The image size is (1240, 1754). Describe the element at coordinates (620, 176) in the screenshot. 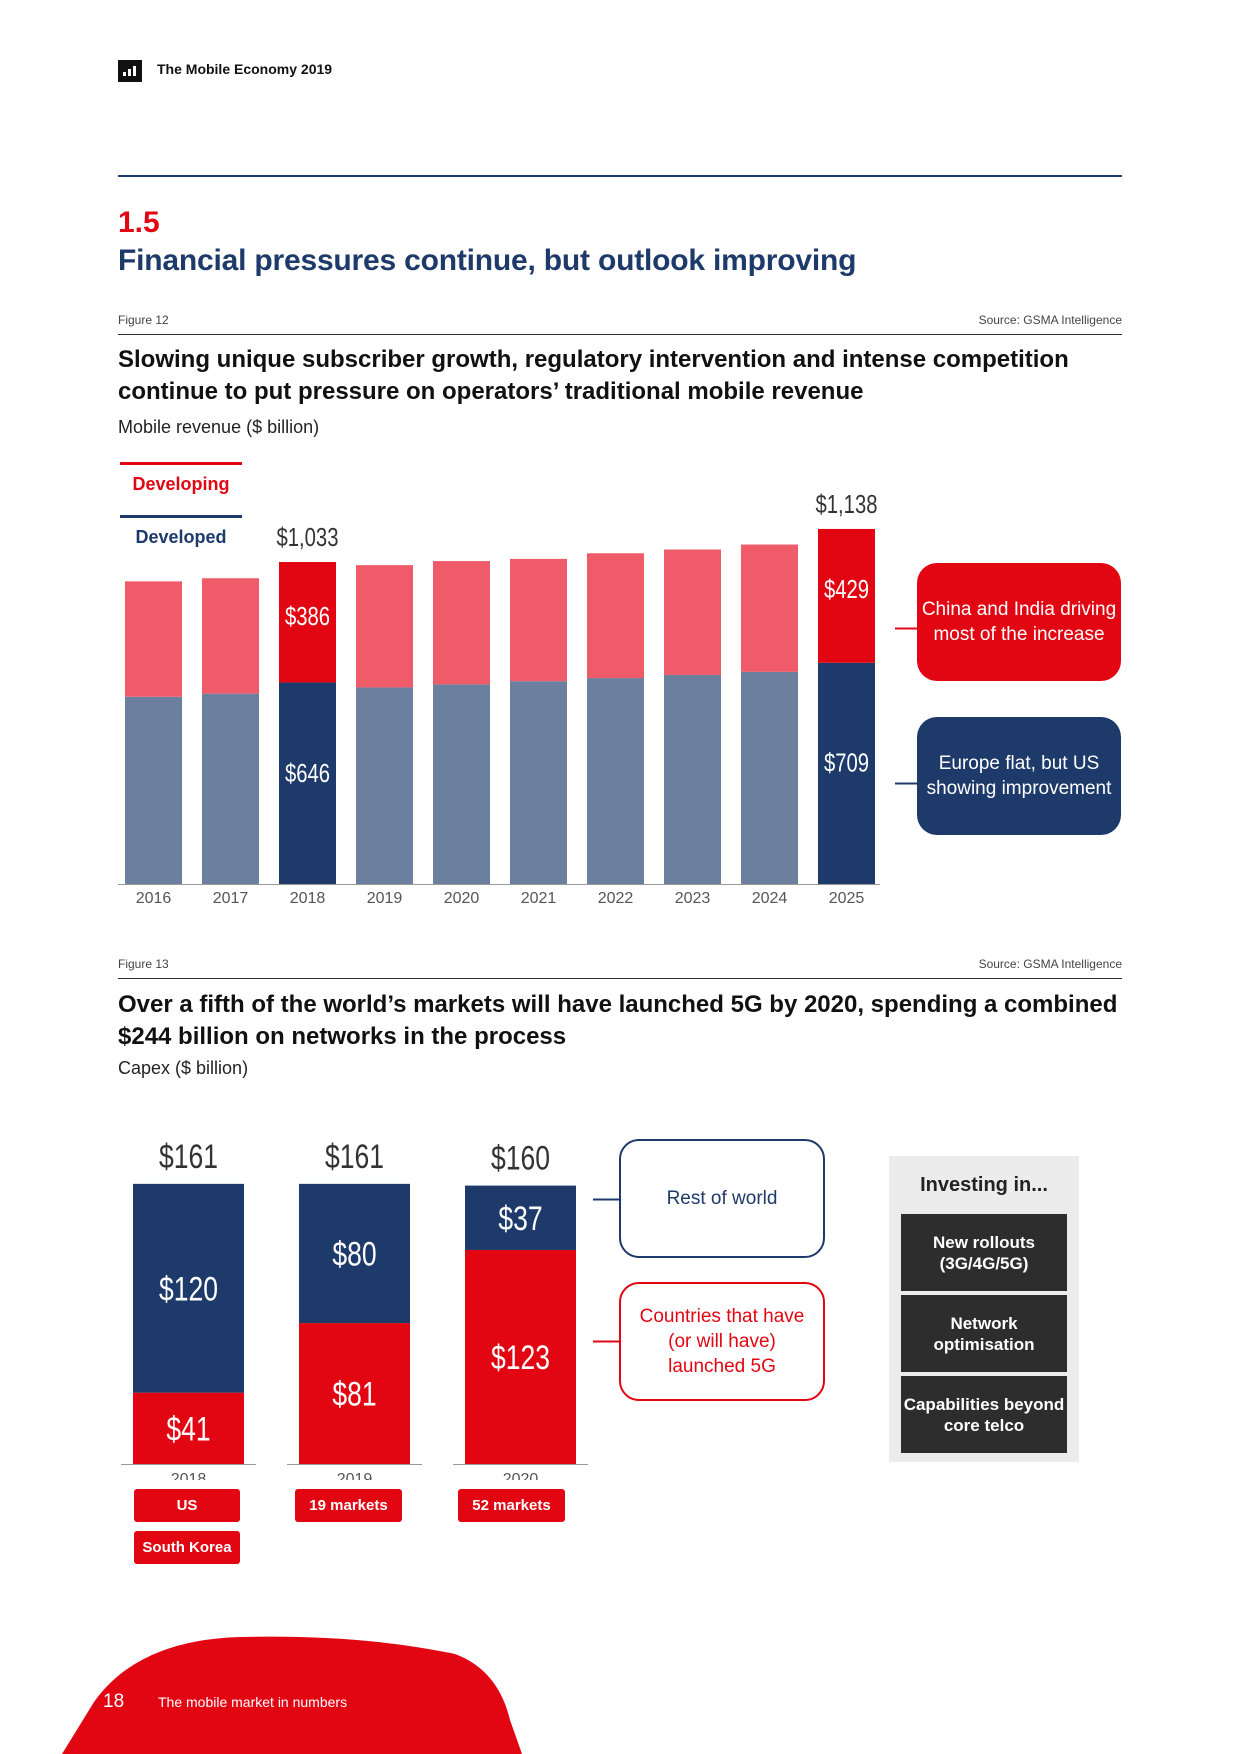

I see `top-divider` at that location.